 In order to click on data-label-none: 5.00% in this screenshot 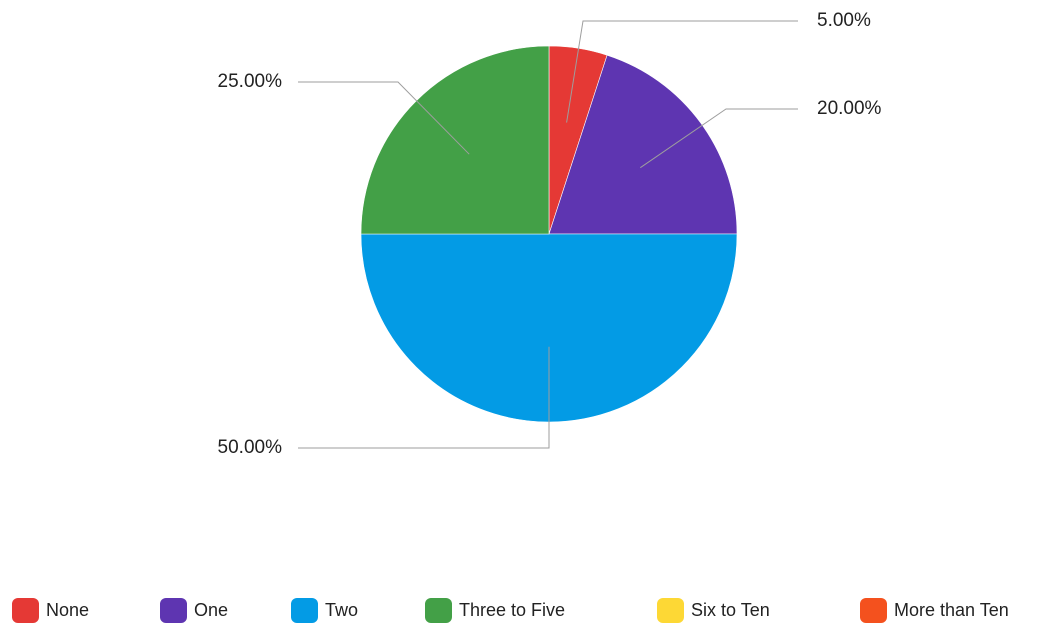, I will do `click(844, 20)`.